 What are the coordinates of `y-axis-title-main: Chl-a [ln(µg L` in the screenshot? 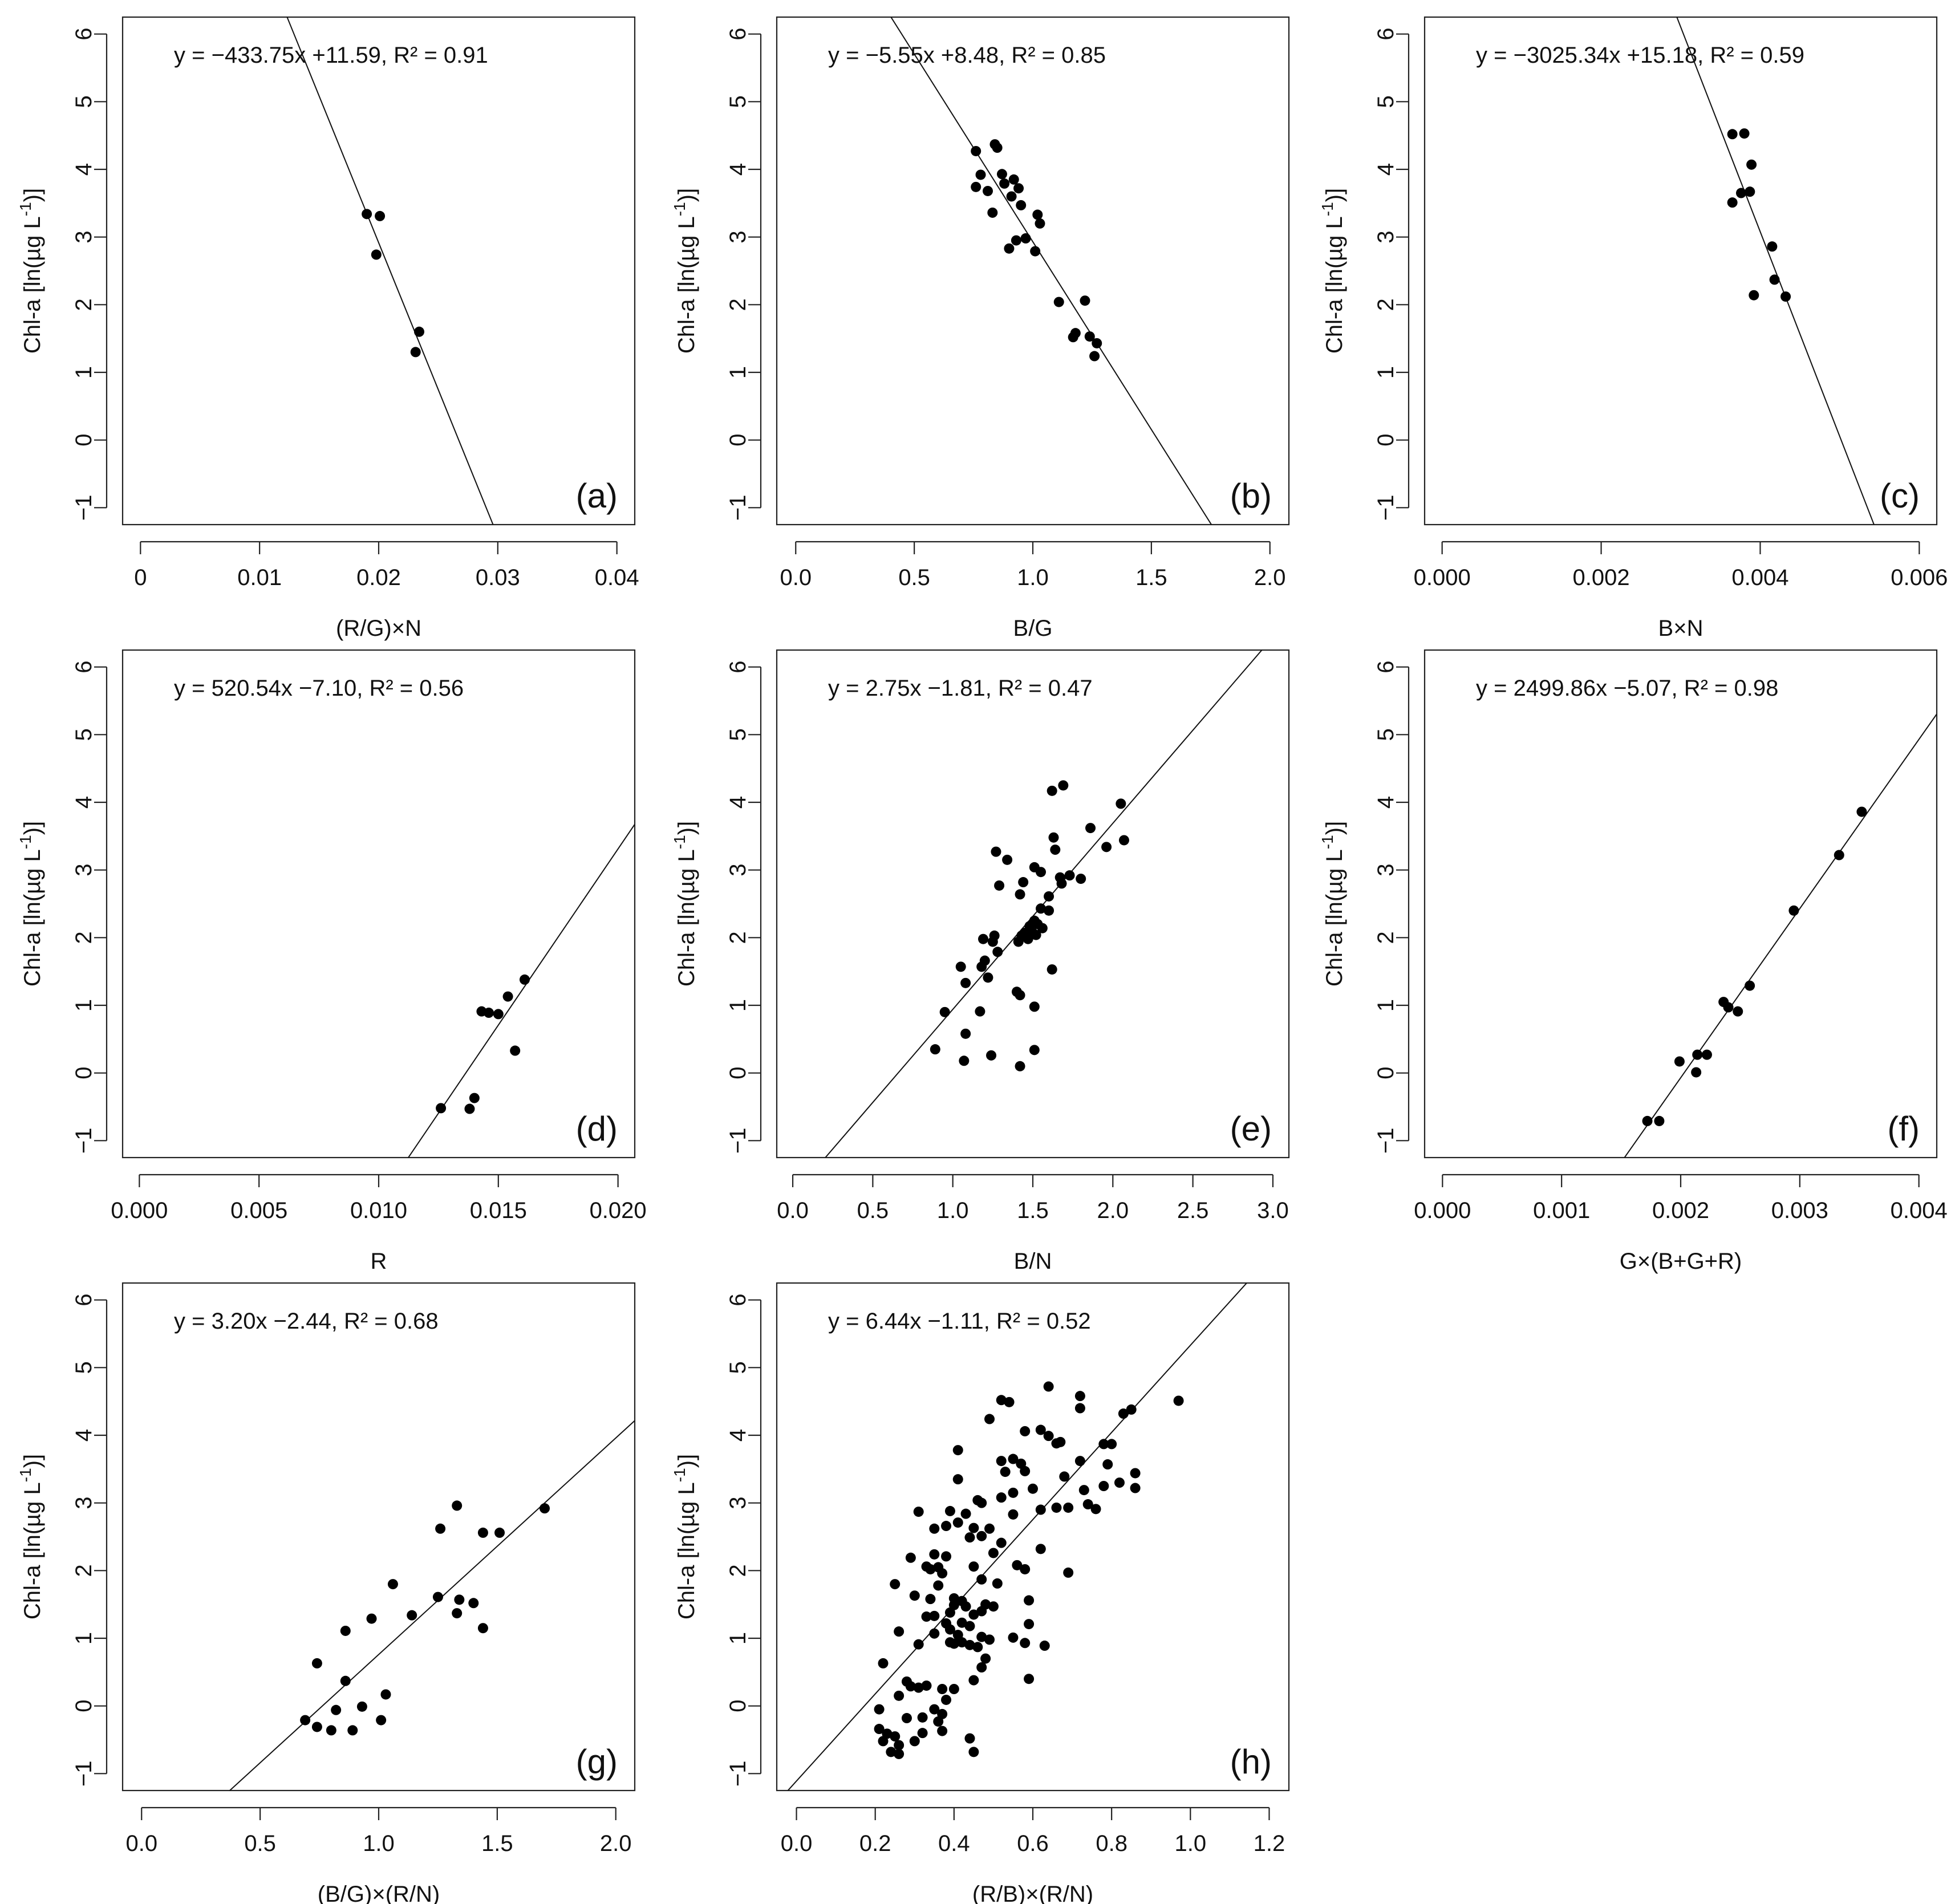 It's located at (686, 917).